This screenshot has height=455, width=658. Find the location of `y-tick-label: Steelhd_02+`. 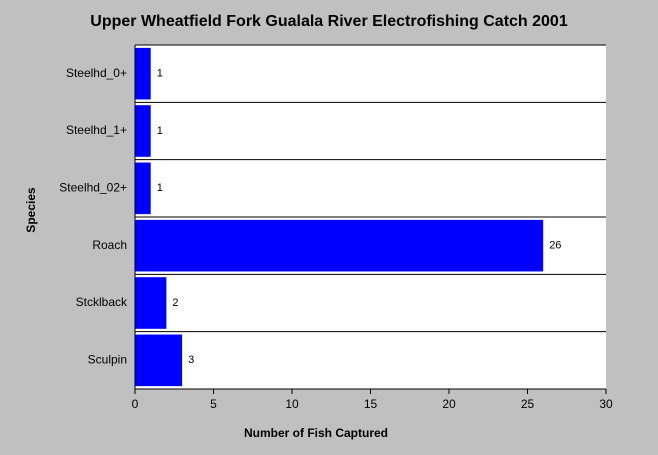

y-tick-label: Steelhd_02+ is located at coordinates (93, 188).